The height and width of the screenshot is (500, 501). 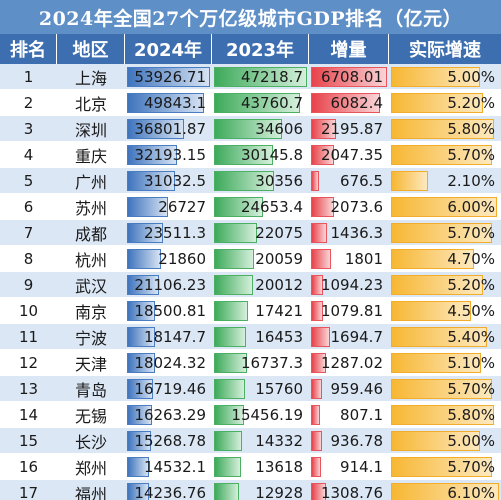 What do you see at coordinates (349, 233) in the screenshot?
I see `increase-cell: 1436.3` at bounding box center [349, 233].